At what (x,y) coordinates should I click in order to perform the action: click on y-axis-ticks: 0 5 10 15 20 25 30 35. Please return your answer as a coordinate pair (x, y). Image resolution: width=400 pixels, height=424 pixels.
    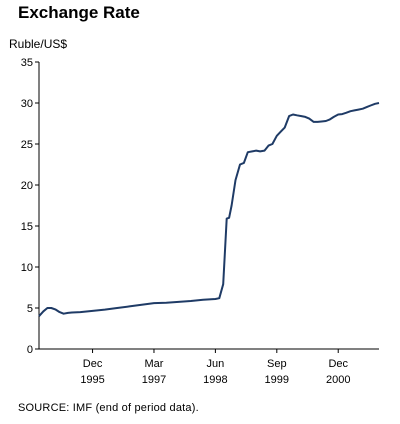
    Looking at the image, I should click on (30, 206).